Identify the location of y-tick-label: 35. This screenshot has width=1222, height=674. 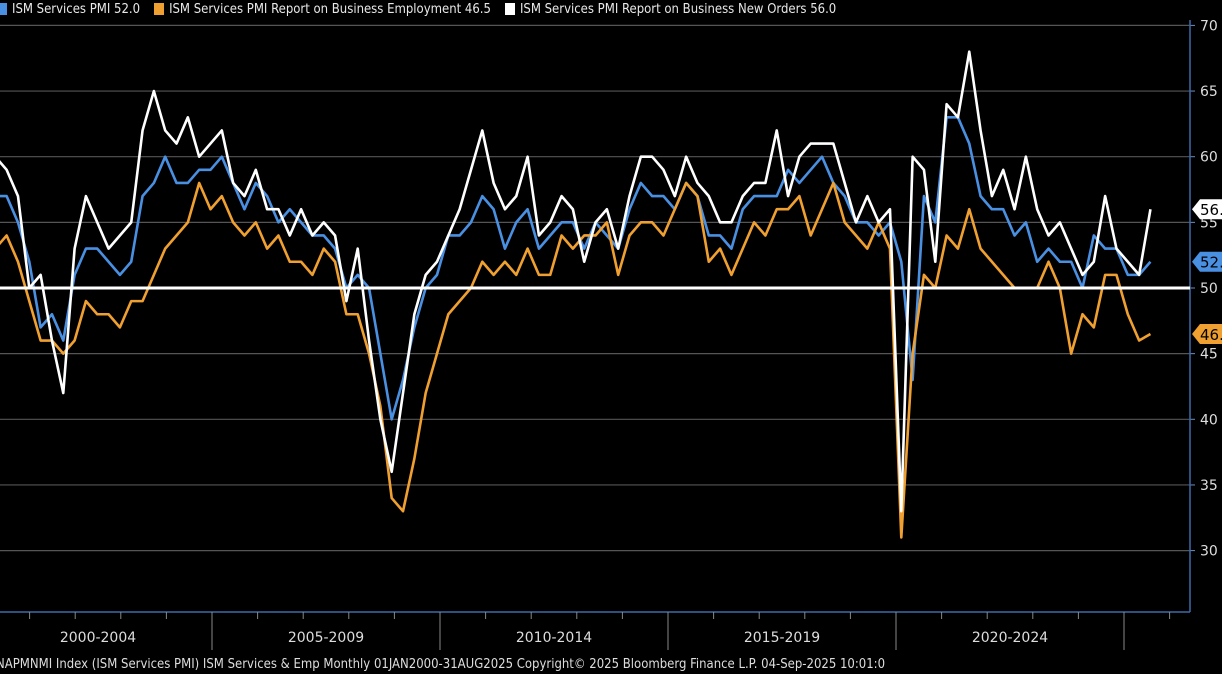
(1209, 486).